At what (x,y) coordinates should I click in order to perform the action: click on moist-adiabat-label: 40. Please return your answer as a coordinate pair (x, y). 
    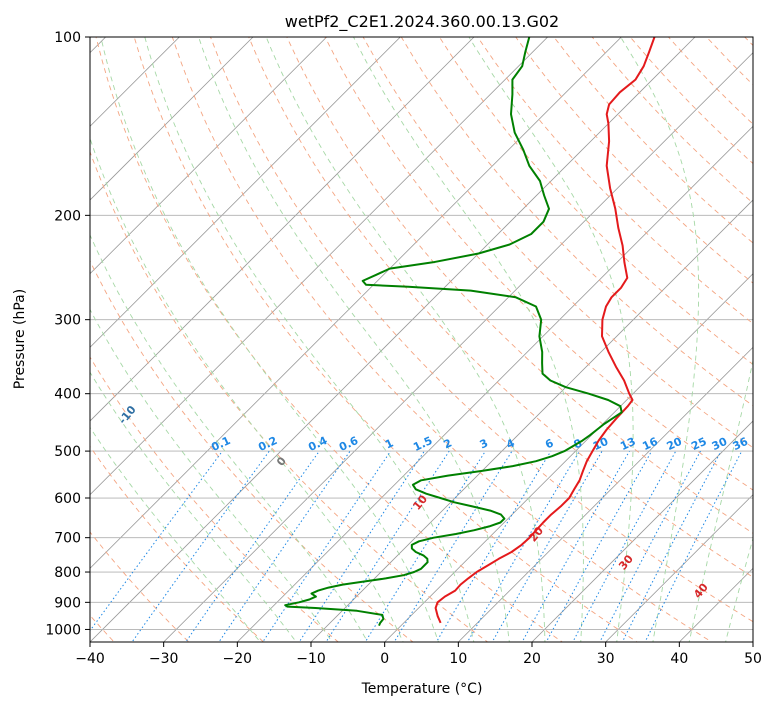
    Looking at the image, I should click on (701, 591).